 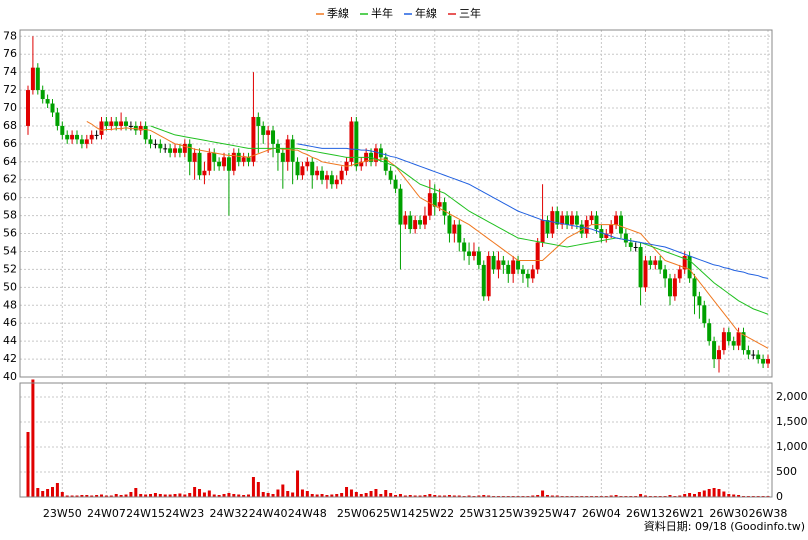 I want to click on y-tick-label: 78, so click(x=10, y=35).